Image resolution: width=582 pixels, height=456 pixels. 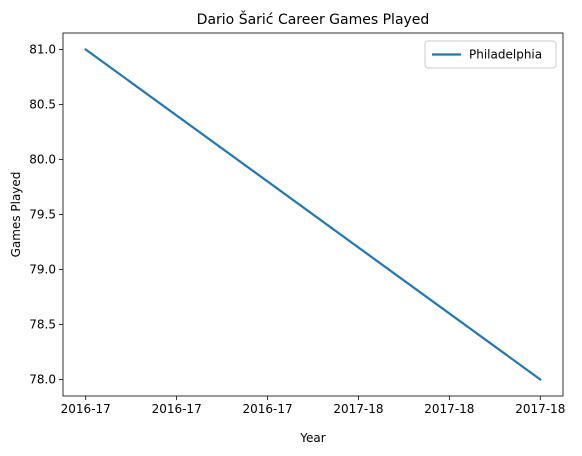 I want to click on y-tick-label: 81.0, so click(x=42, y=50).